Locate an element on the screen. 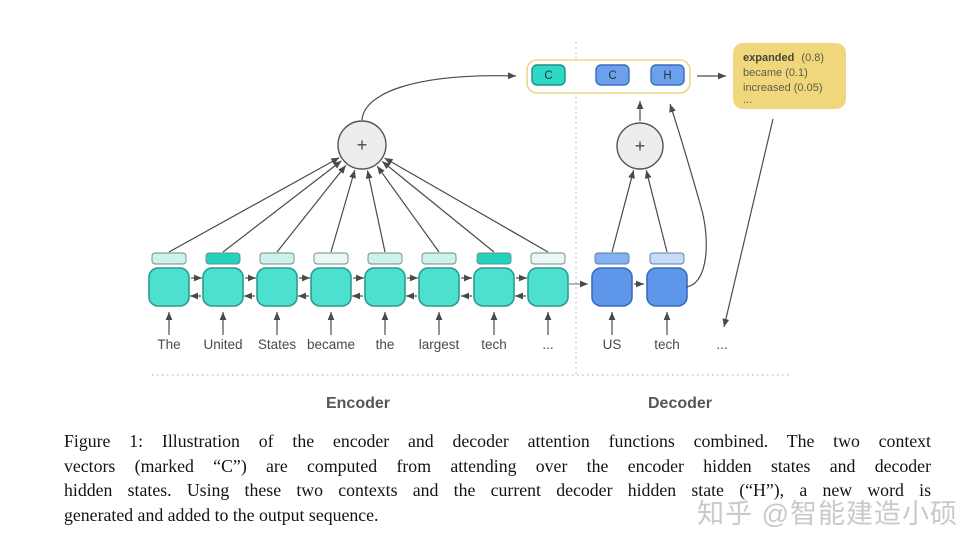  word-prediction-box is located at coordinates (789, 76).